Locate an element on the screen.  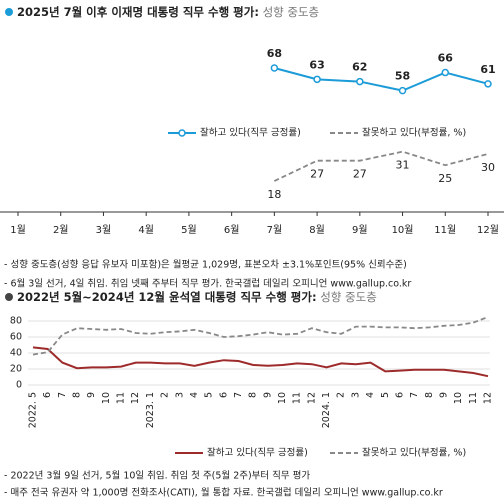
x-tick-label: 11월 is located at coordinates (445, 230).